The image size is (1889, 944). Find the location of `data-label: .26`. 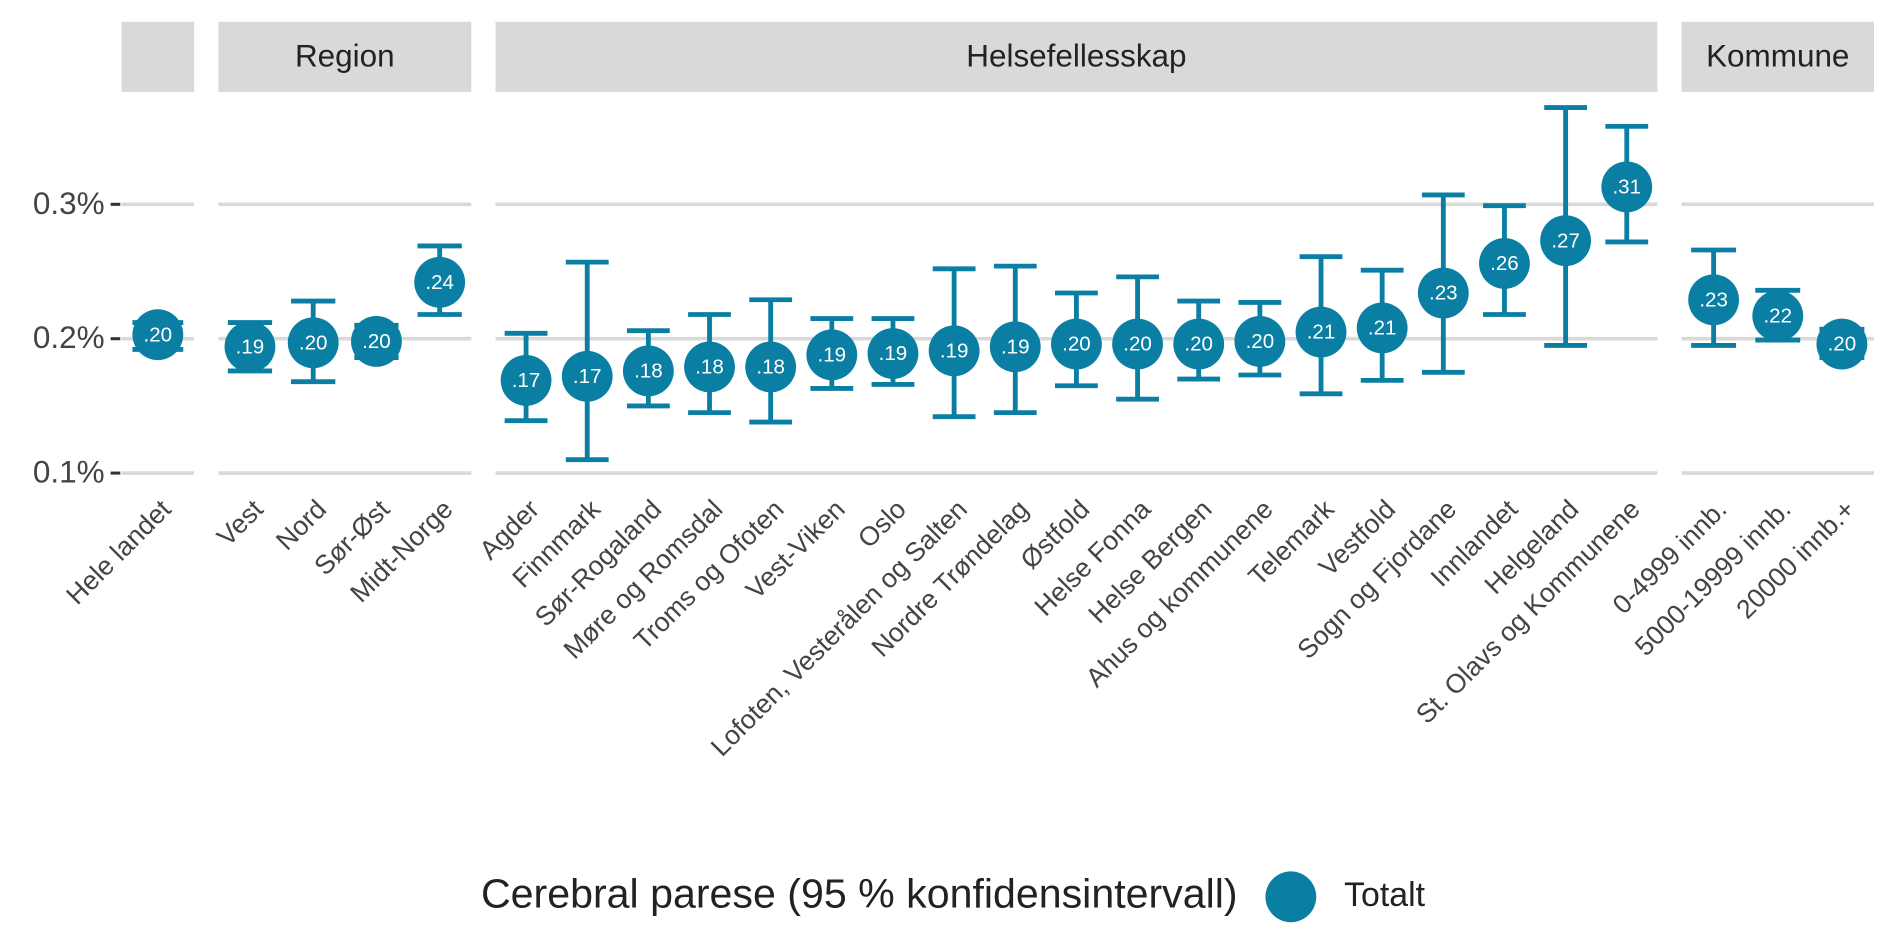

data-label: .26 is located at coordinates (1504, 263).